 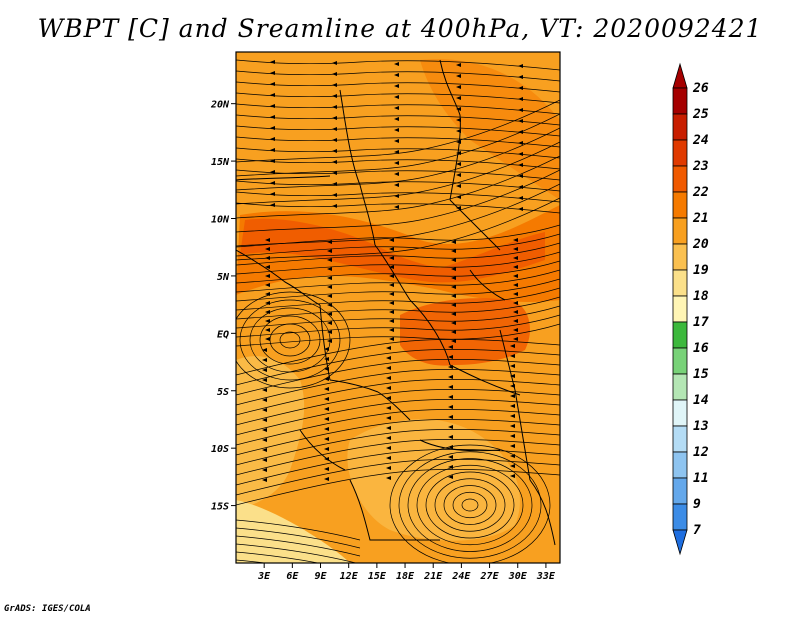 What do you see at coordinates (700, 218) in the screenshot?
I see `colorbar-label: 21` at bounding box center [700, 218].